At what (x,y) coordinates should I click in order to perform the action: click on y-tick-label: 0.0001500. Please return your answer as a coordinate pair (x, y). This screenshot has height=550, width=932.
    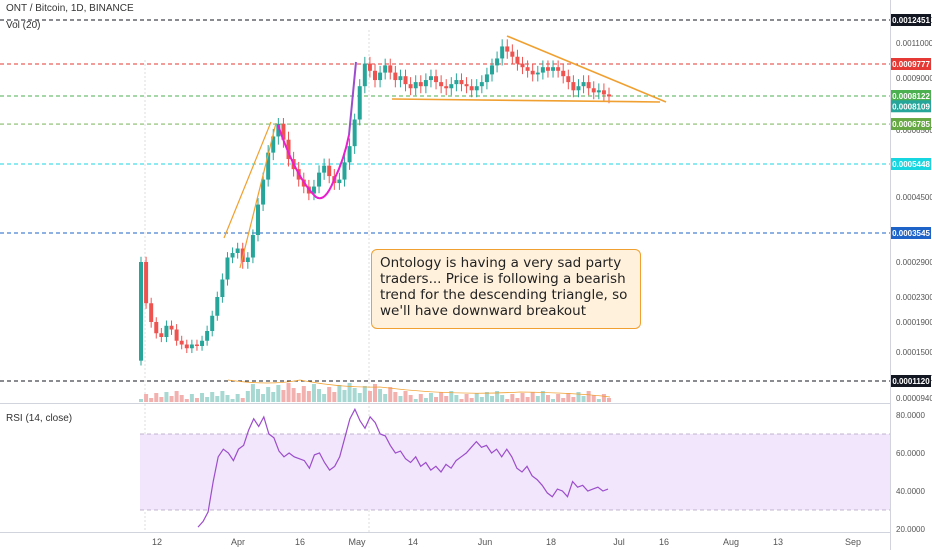
    Looking at the image, I should click on (914, 352).